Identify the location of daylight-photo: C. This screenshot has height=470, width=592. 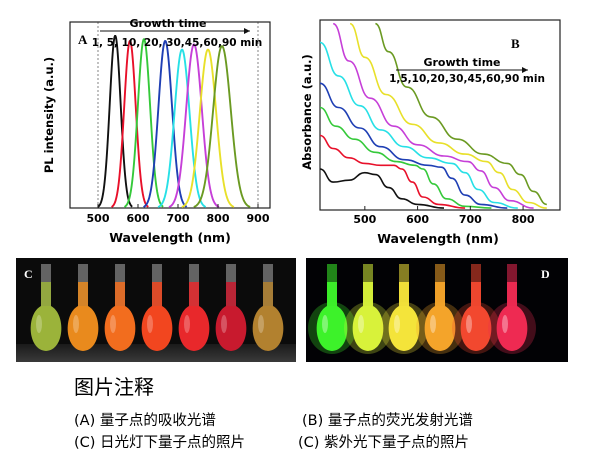
(156, 310).